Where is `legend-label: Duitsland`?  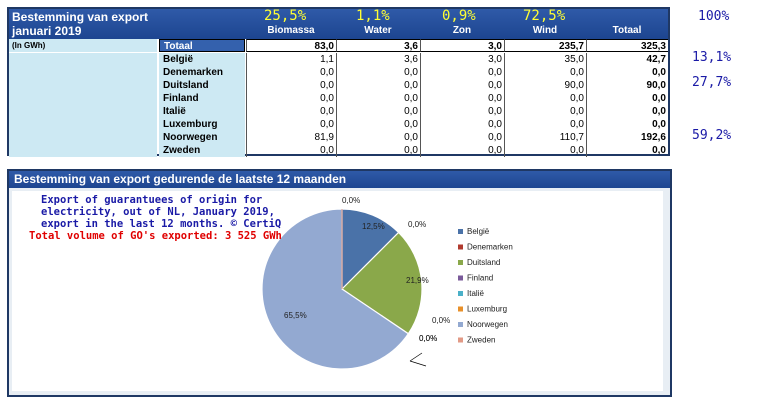
legend-label: Duitsland is located at coordinates (483, 262).